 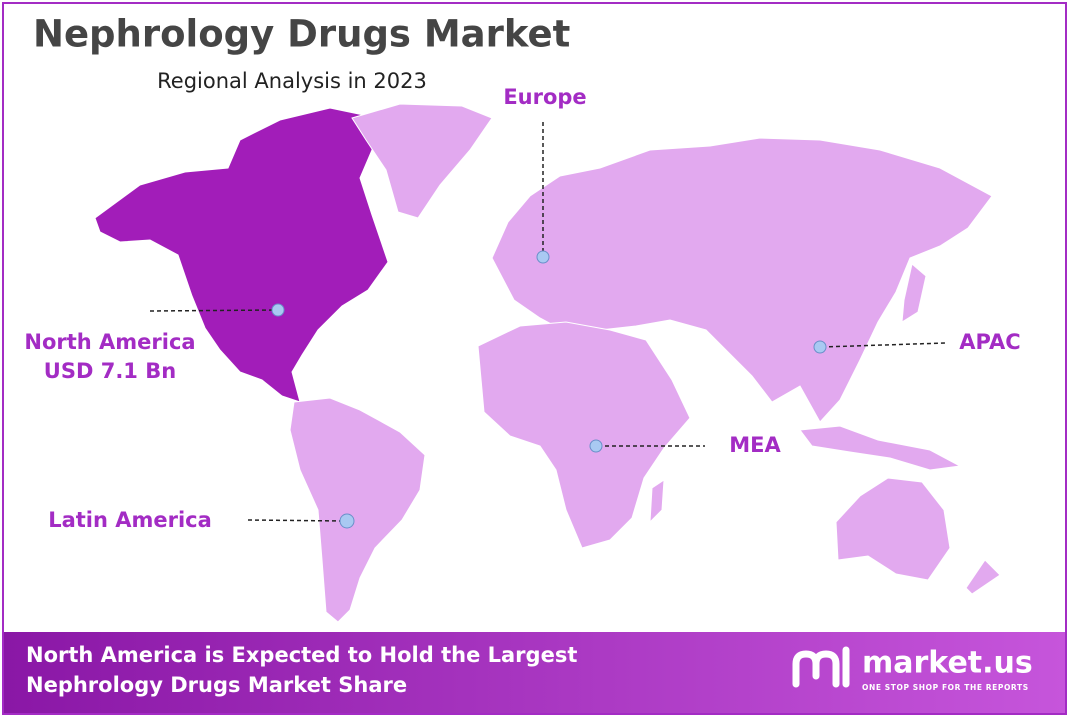 What do you see at coordinates (983, 577) in the screenshot?
I see `new-zealand` at bounding box center [983, 577].